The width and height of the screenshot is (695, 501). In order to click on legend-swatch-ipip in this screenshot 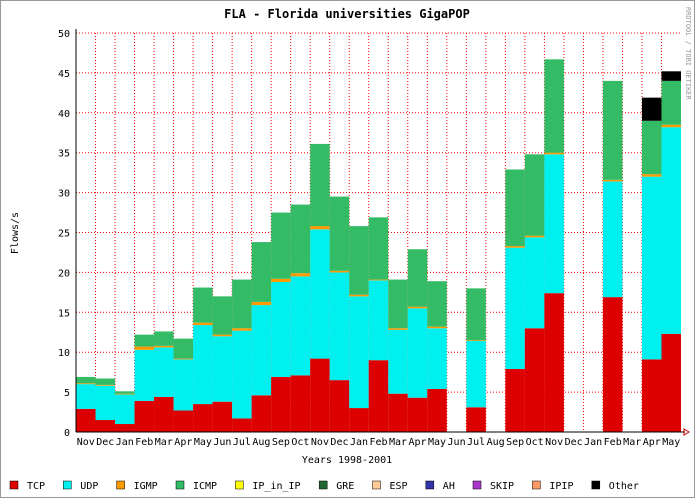, I will do `click(536, 485)`.